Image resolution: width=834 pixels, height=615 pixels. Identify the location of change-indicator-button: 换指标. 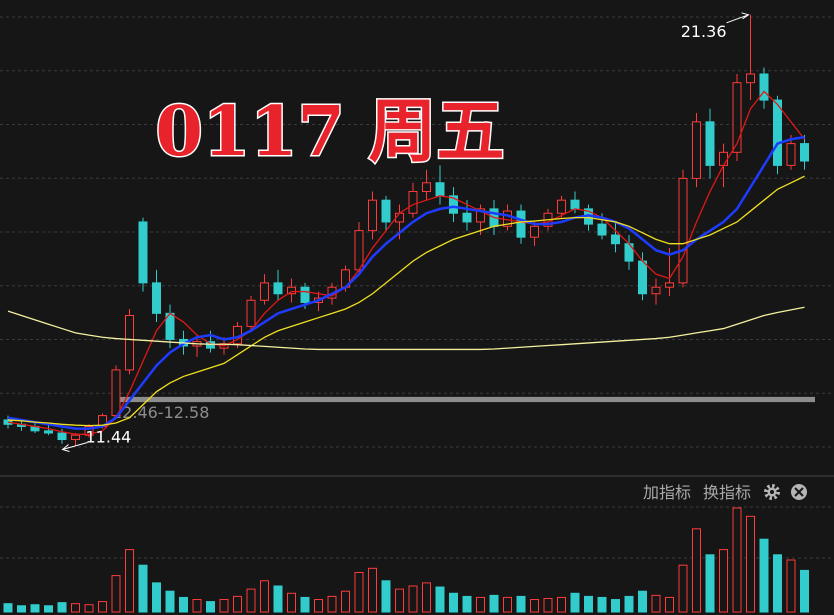
(727, 492).